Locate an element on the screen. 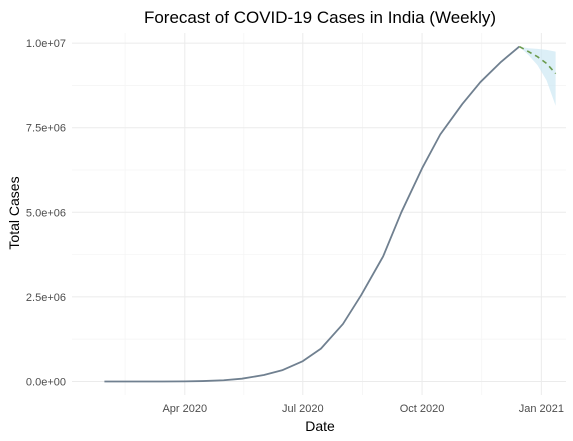  y-axis-ticks: 0.0e+00 2.5e+06 5.0e+06 7.5e+06 1.0e+07 is located at coordinates (46, 213).